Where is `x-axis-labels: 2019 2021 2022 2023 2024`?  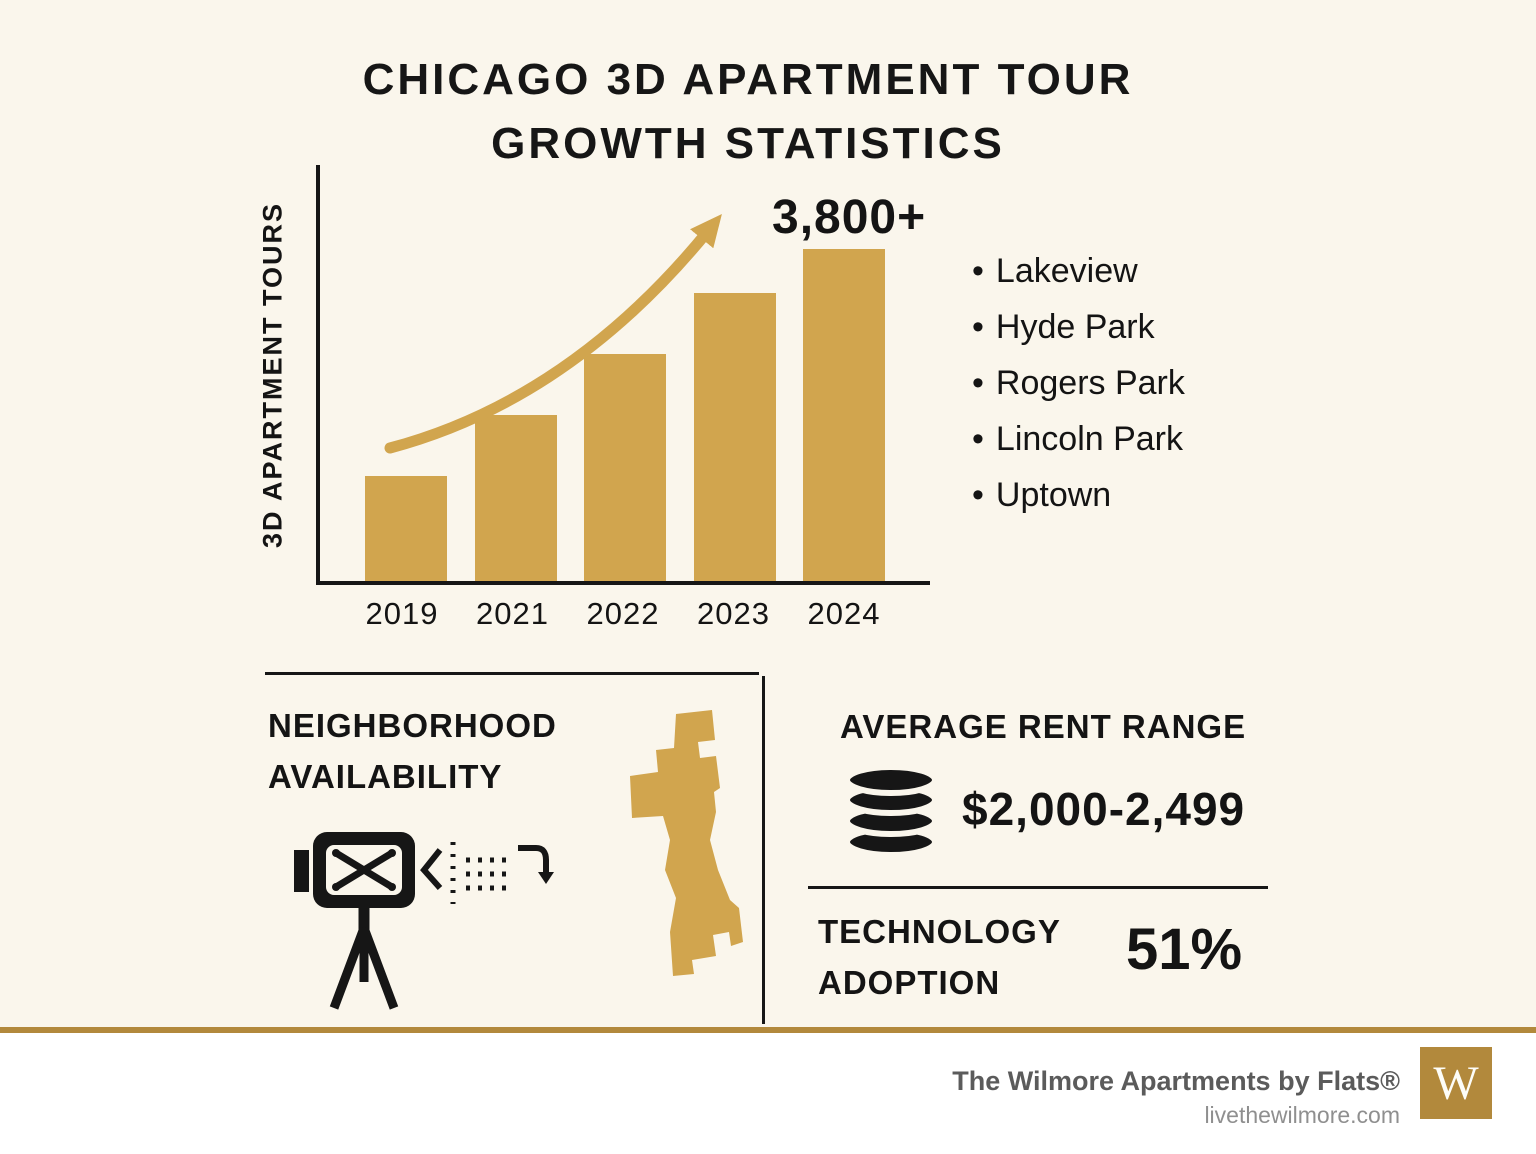
x-axis-labels: 2019 2021 2022 2023 2024 is located at coordinates (623, 614).